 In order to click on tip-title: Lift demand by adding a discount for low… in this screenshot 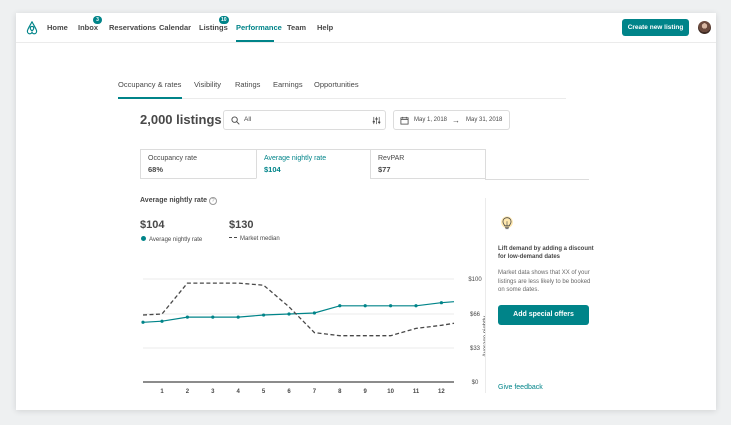, I will do `click(546, 253)`.